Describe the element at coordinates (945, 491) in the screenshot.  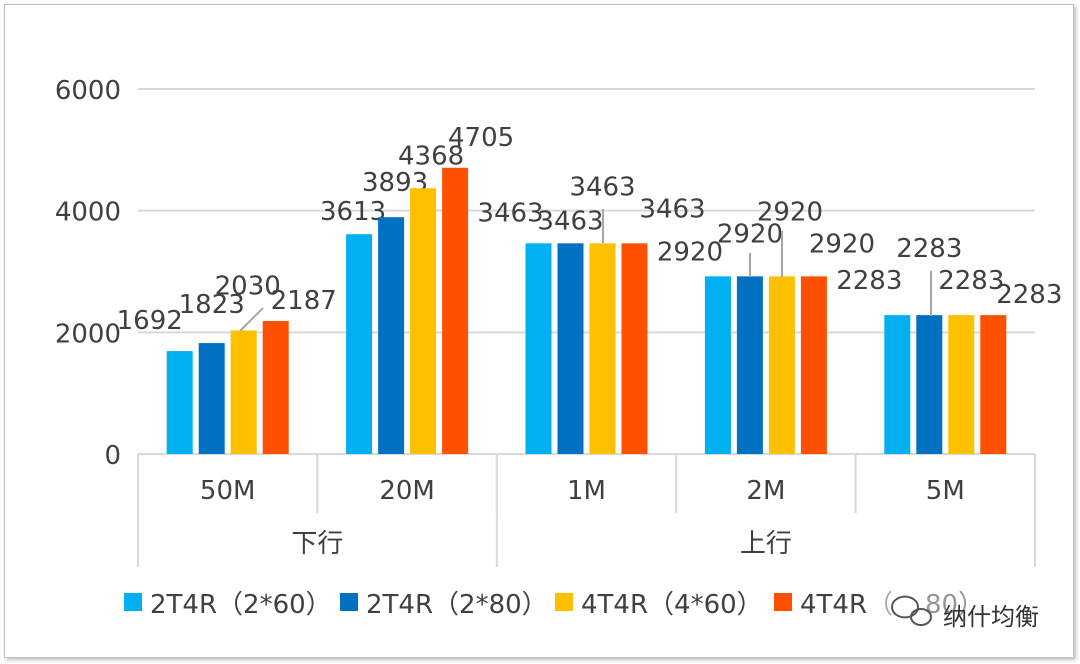
I see `x-category-label-5M: 5M` at that location.